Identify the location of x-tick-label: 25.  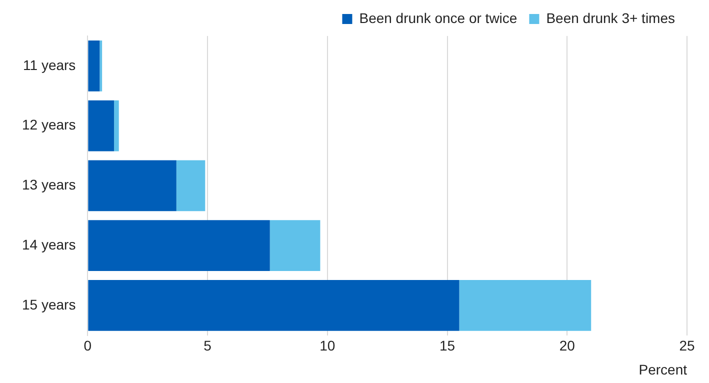
(687, 346).